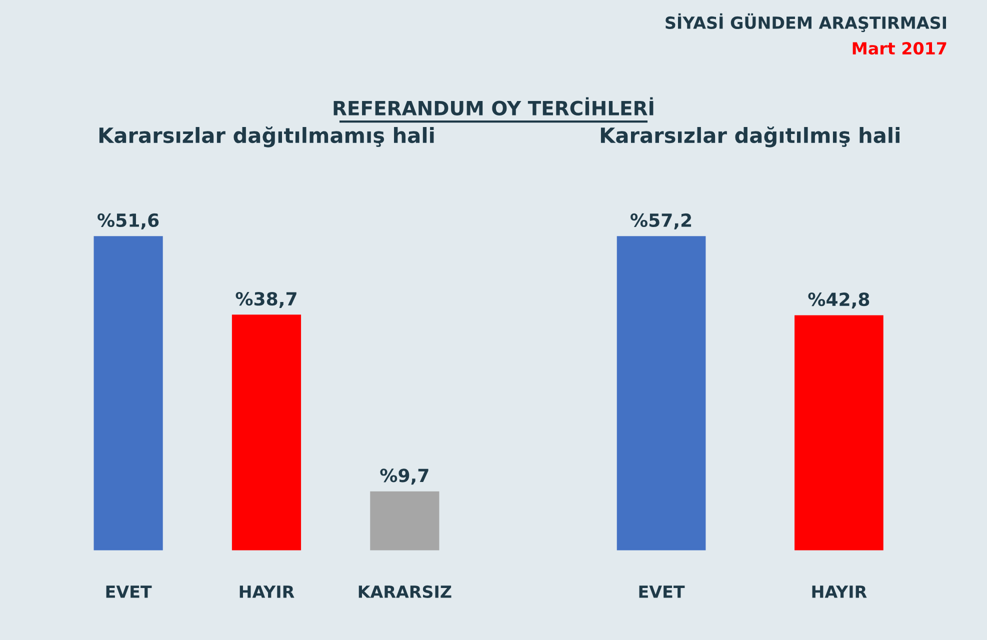  I want to click on text: SİYASİ GÜNDEM ARAŞTIRMASI, so click(806, 22).